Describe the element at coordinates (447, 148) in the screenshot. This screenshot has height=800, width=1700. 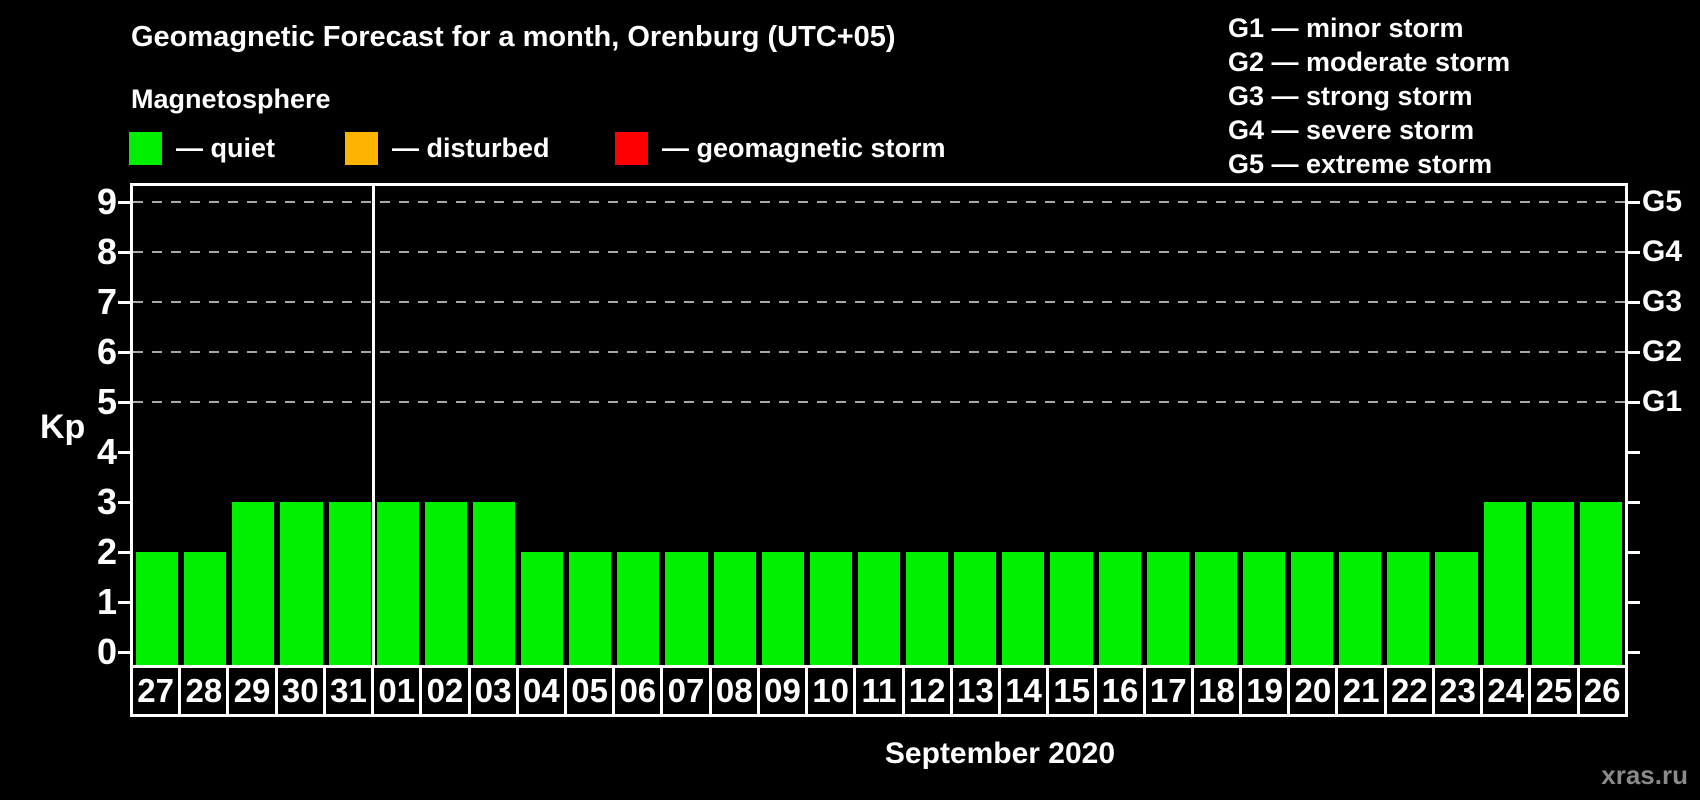
I see `legend-item-disturbed: — disturbed` at that location.